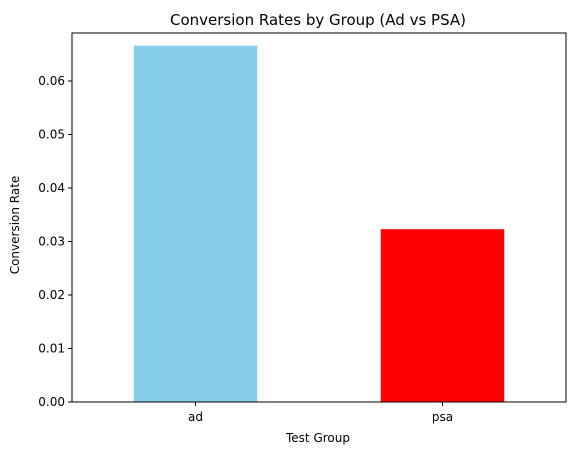 The width and height of the screenshot is (576, 455). What do you see at coordinates (442, 315) in the screenshot?
I see `bar-psa` at bounding box center [442, 315].